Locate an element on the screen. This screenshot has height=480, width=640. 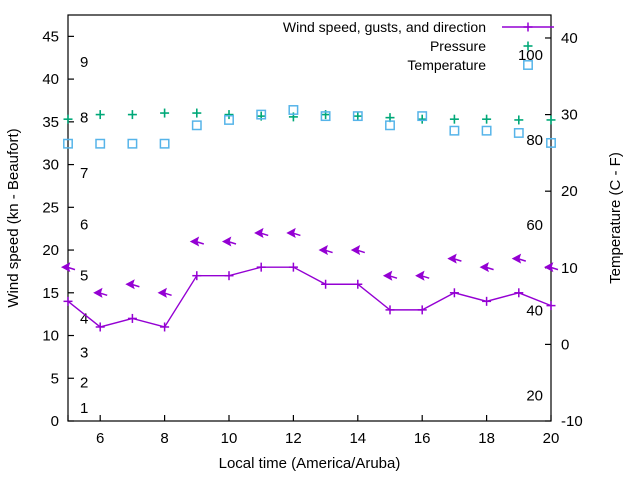
x-tick-label: 14 is located at coordinates (357, 438).